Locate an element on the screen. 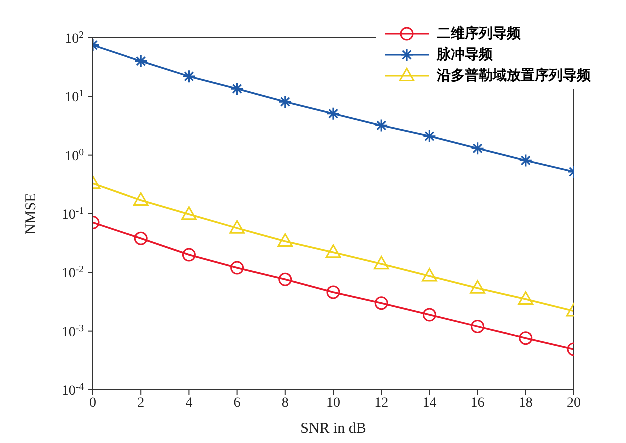 The height and width of the screenshot is (443, 626). legend-label: 二维序列导频 is located at coordinates (479, 33).